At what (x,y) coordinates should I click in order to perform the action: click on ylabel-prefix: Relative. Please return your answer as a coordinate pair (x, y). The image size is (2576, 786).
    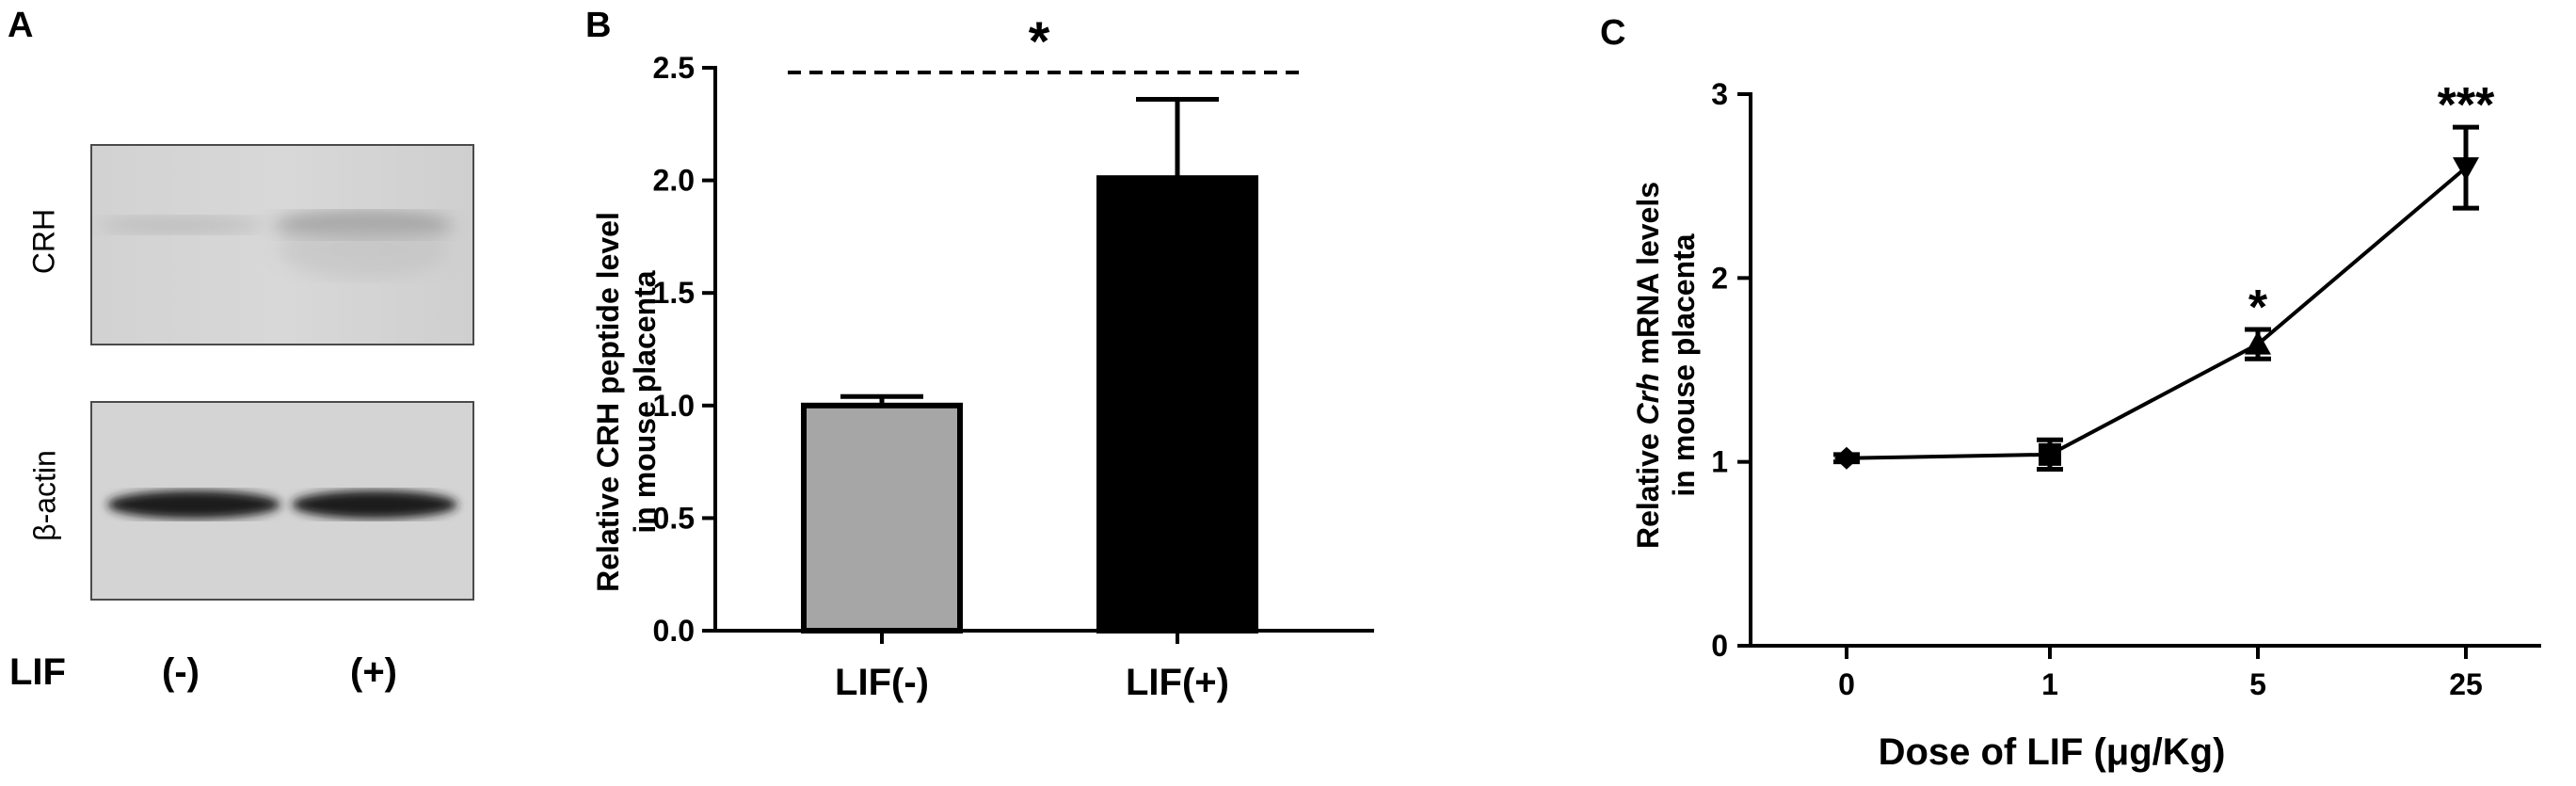
    Looking at the image, I should click on (1648, 487).